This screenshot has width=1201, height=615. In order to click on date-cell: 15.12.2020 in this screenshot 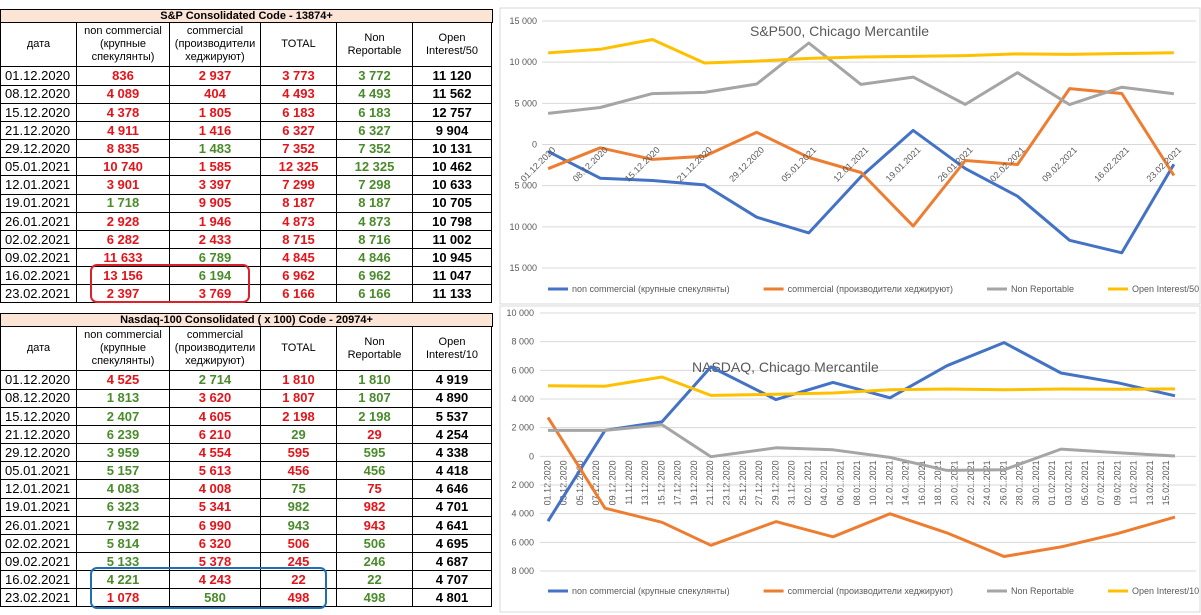, I will do `click(38, 112)`.